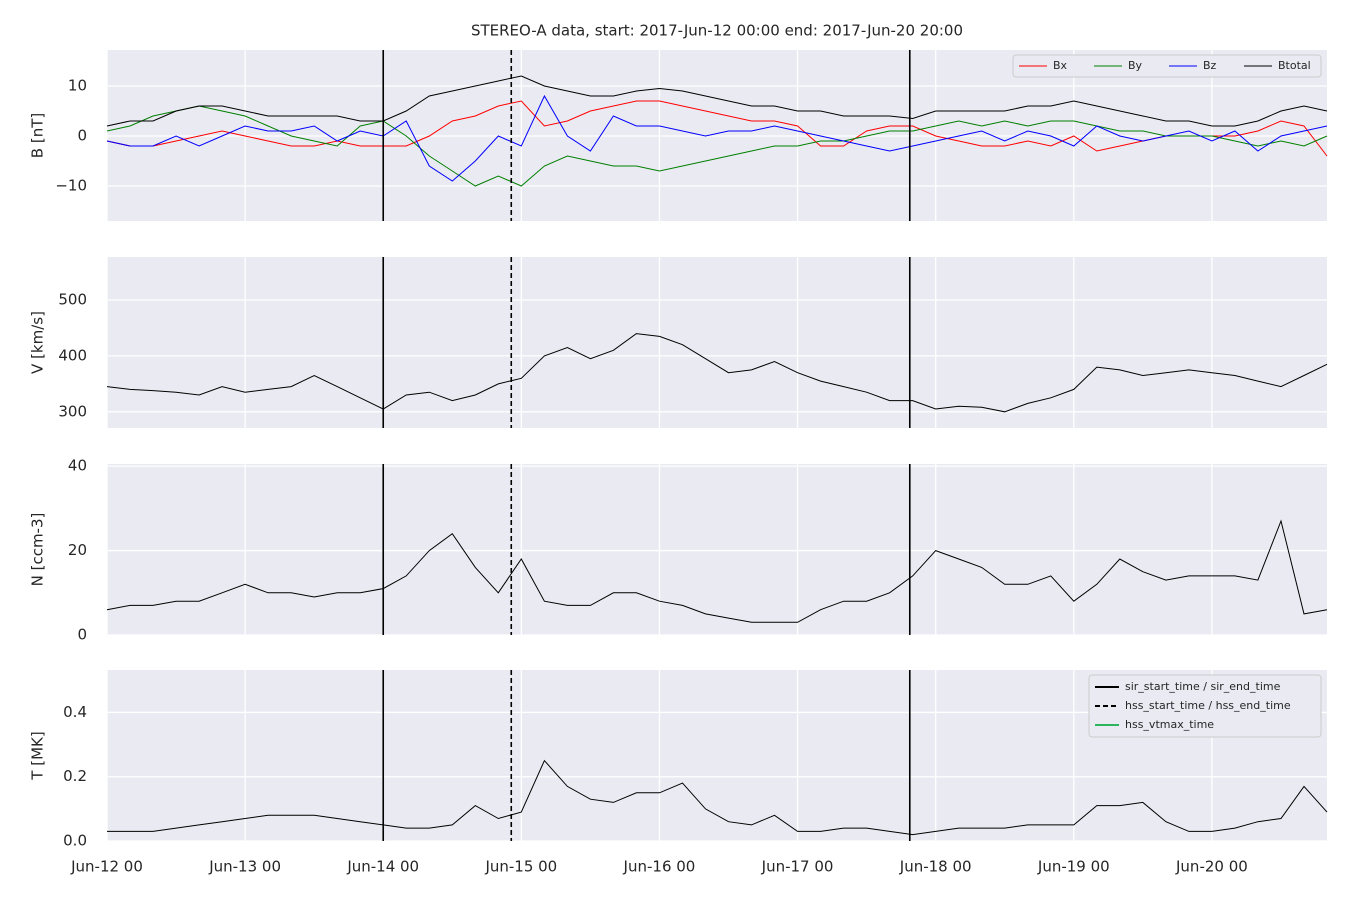 The height and width of the screenshot is (900, 1350). Describe the element at coordinates (382, 867) in the screenshot. I see `x-tick-label: Jun-14 00` at that location.